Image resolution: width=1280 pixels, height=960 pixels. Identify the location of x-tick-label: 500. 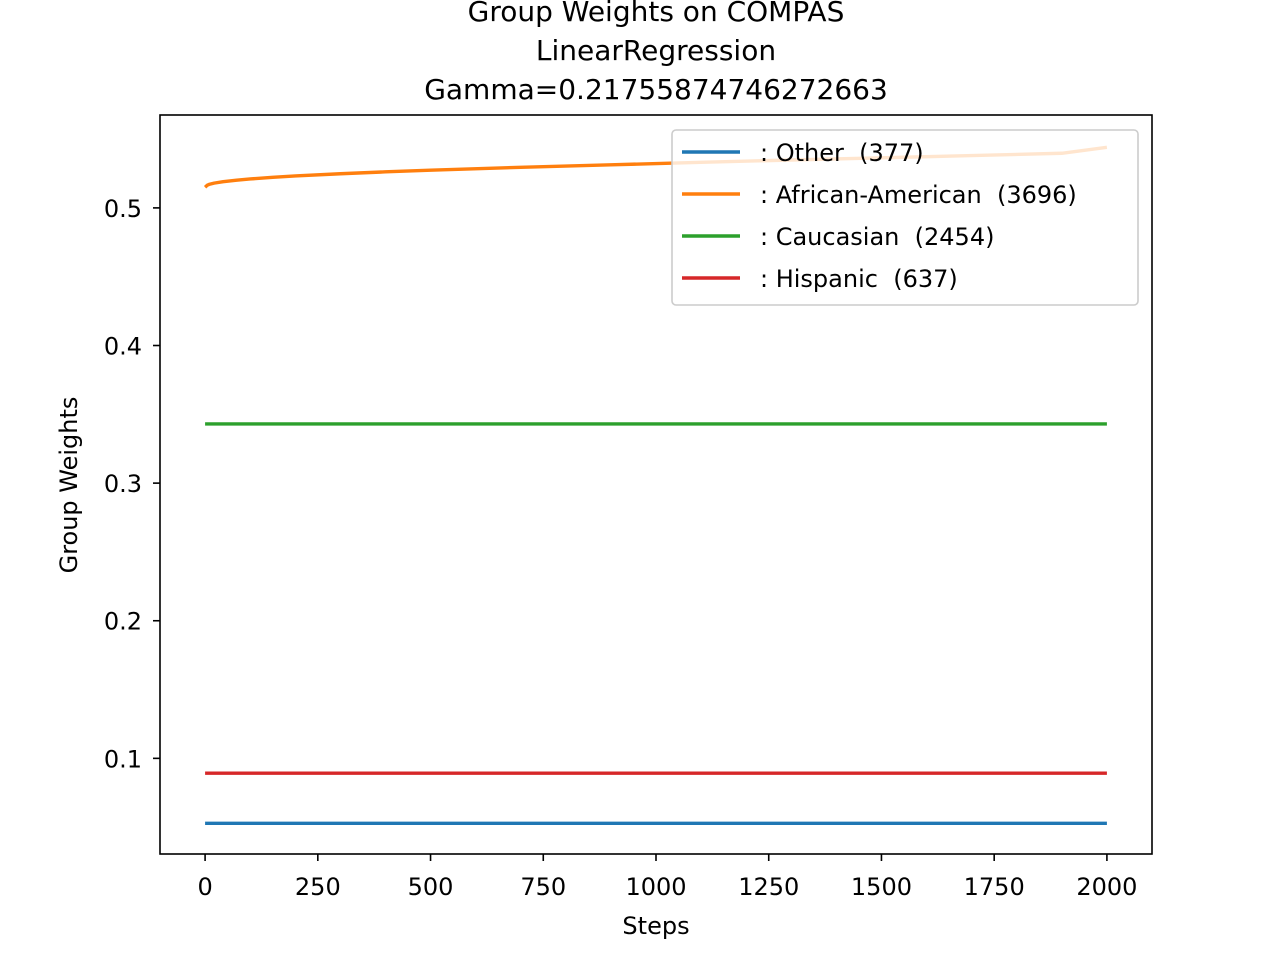
(431, 887).